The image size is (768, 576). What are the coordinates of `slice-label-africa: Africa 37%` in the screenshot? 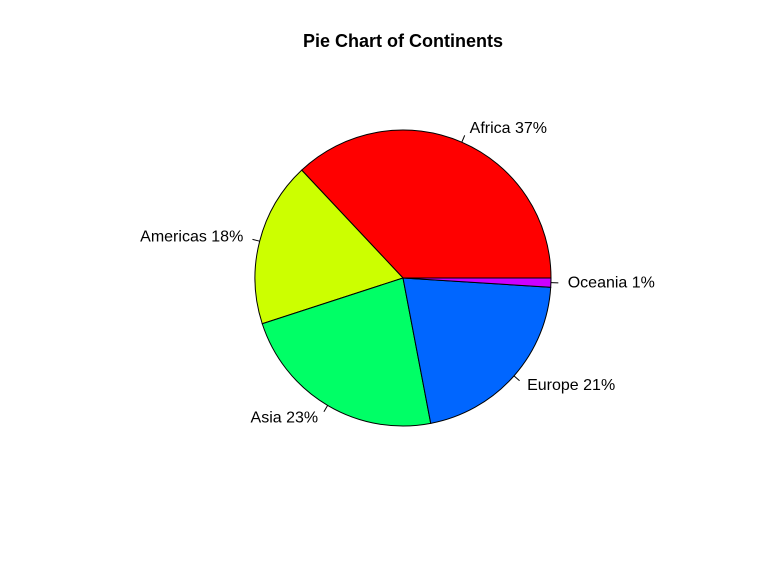 It's located at (508, 128).